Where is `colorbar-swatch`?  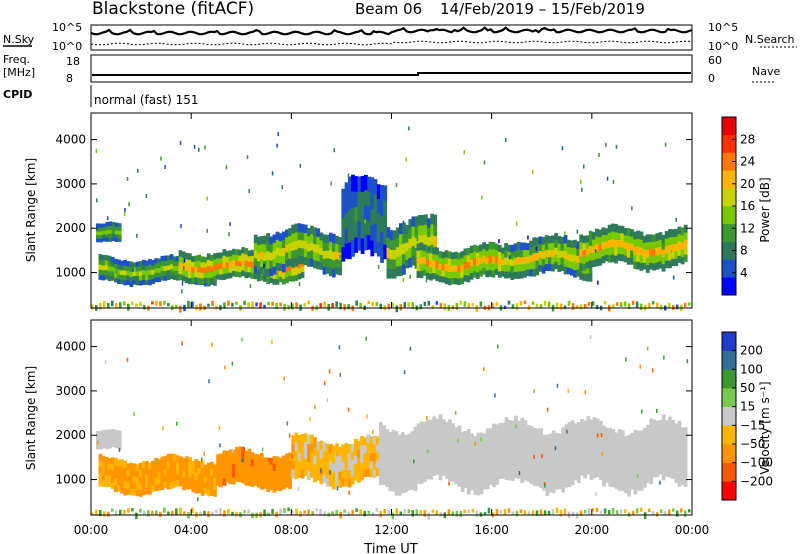 colorbar-swatch is located at coordinates (729, 161).